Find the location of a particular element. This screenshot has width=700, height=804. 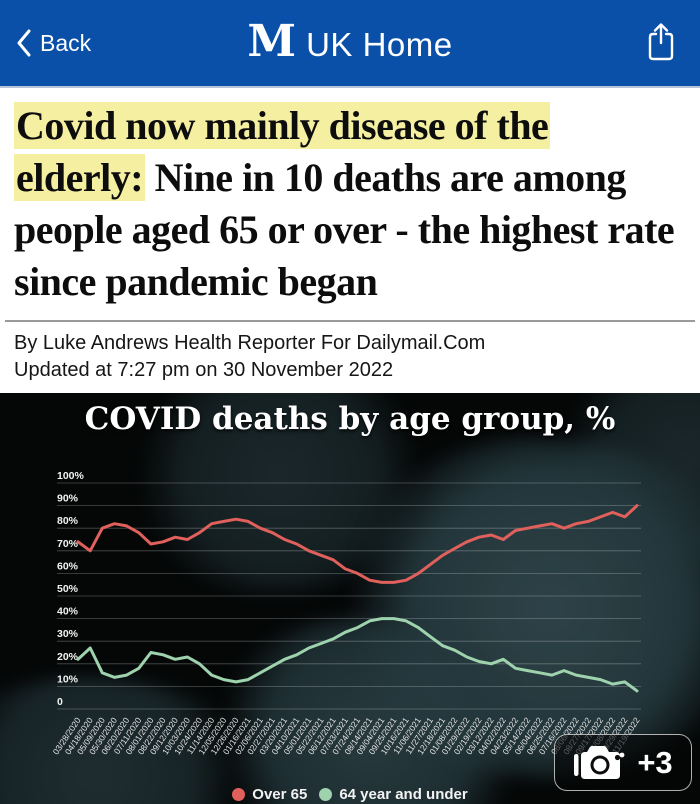

updated-timestamp: Updated at 7:27 pm on 30 November 2022 is located at coordinates (204, 370).